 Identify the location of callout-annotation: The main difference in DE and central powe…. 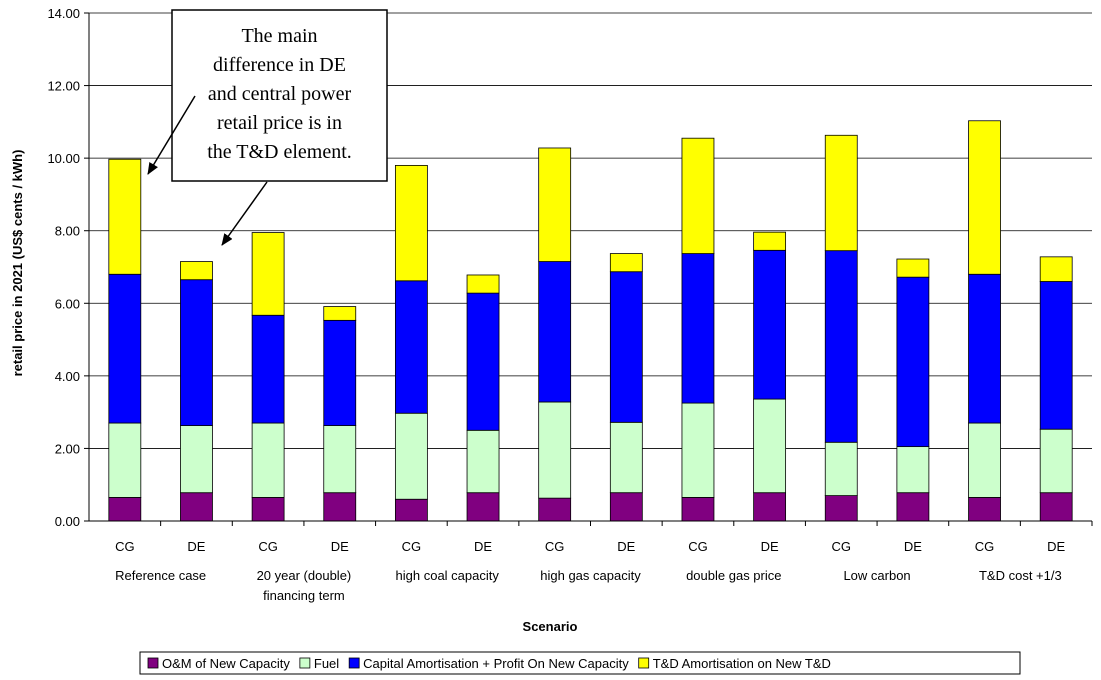
(267, 127).